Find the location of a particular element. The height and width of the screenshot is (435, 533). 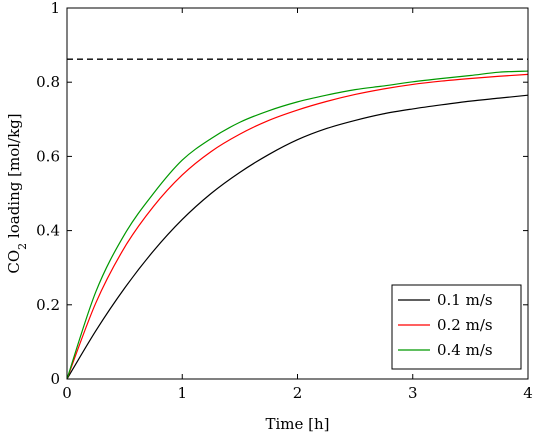

legend-box is located at coordinates (456, 327).